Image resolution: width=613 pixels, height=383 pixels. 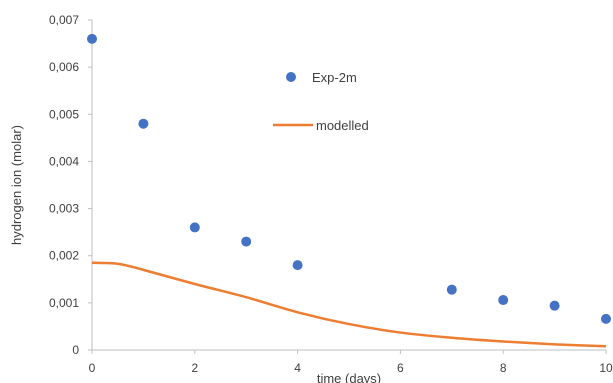 What do you see at coordinates (64, 67) in the screenshot?
I see `y-tick-label: 0,006` at bounding box center [64, 67].